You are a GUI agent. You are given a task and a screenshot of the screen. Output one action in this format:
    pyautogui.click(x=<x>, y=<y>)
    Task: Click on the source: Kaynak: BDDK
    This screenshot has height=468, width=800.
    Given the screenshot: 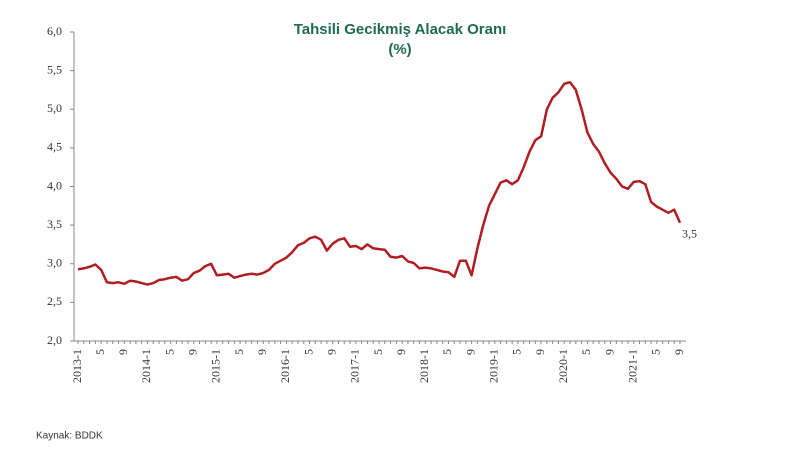 What is the action you would take?
    pyautogui.click(x=69, y=436)
    